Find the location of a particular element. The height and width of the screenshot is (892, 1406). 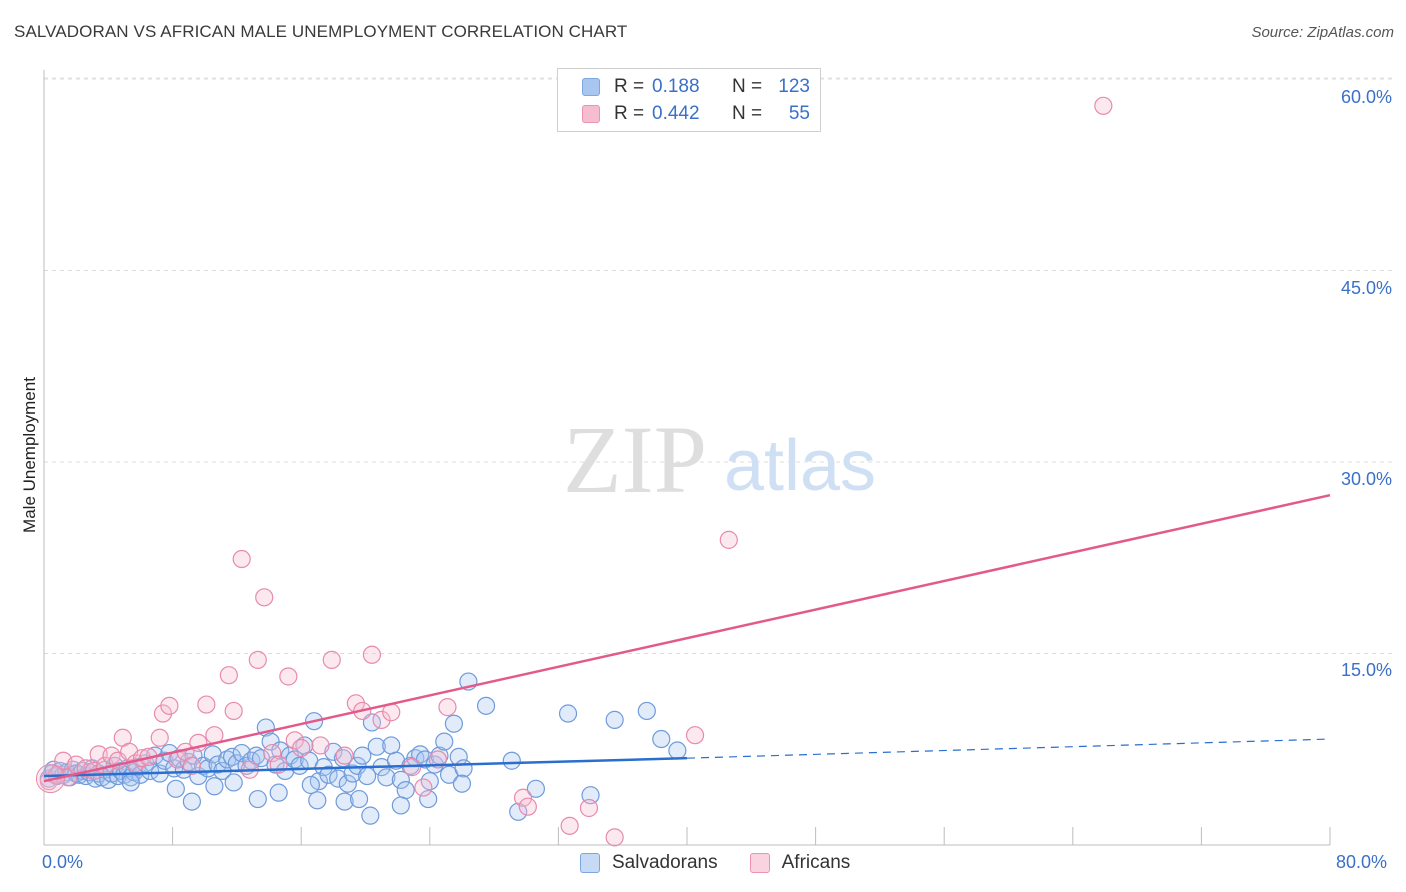

series-swatch-africans is located at coordinates (759, 863).